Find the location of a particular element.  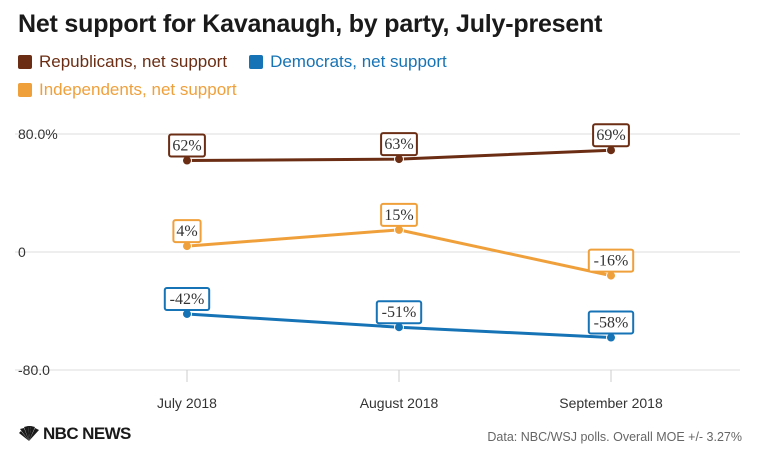

legend-item-republicans: Republicans, net support is located at coordinates (122, 62).